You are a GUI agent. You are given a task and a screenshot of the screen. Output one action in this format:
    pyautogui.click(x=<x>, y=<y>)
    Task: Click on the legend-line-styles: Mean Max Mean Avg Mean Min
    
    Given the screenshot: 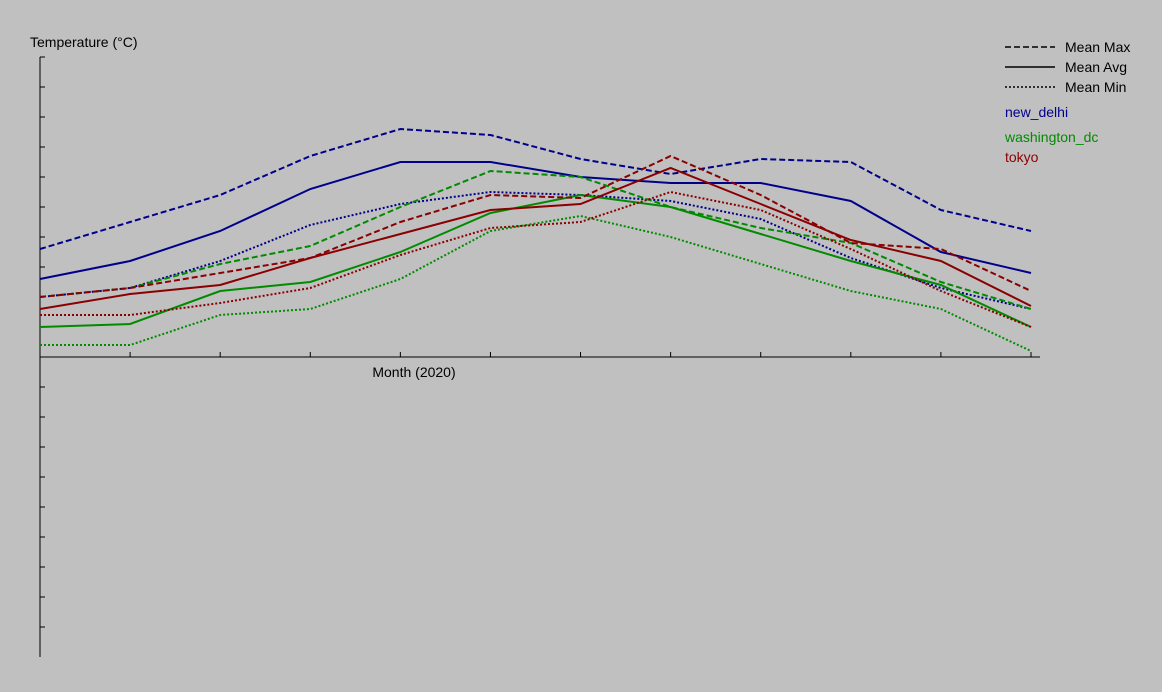 What is the action you would take?
    pyautogui.click(x=1067, y=67)
    